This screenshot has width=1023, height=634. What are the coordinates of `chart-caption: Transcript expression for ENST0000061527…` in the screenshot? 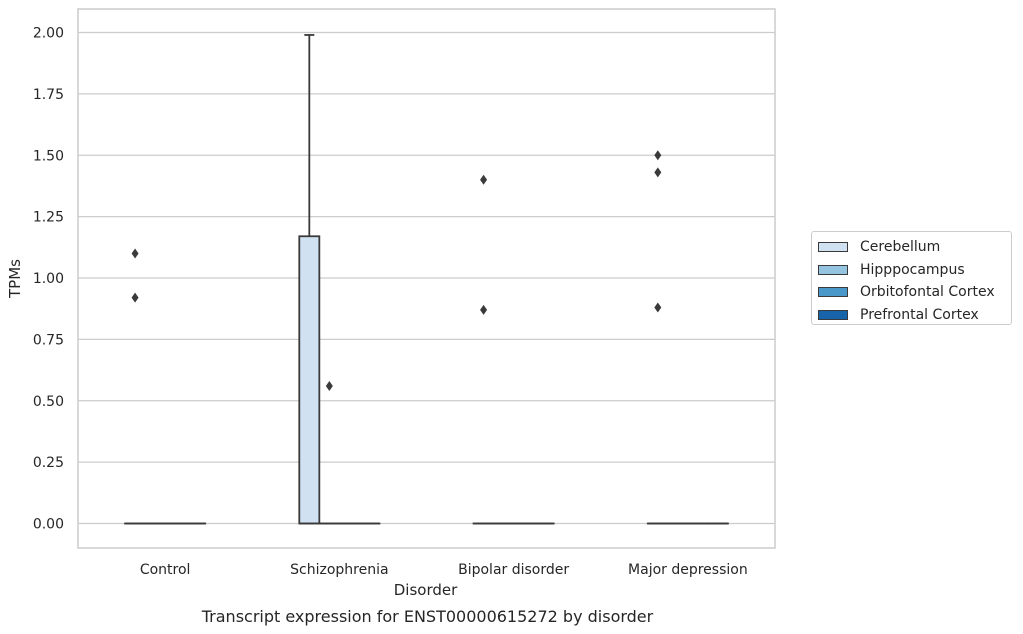 It's located at (427, 616).